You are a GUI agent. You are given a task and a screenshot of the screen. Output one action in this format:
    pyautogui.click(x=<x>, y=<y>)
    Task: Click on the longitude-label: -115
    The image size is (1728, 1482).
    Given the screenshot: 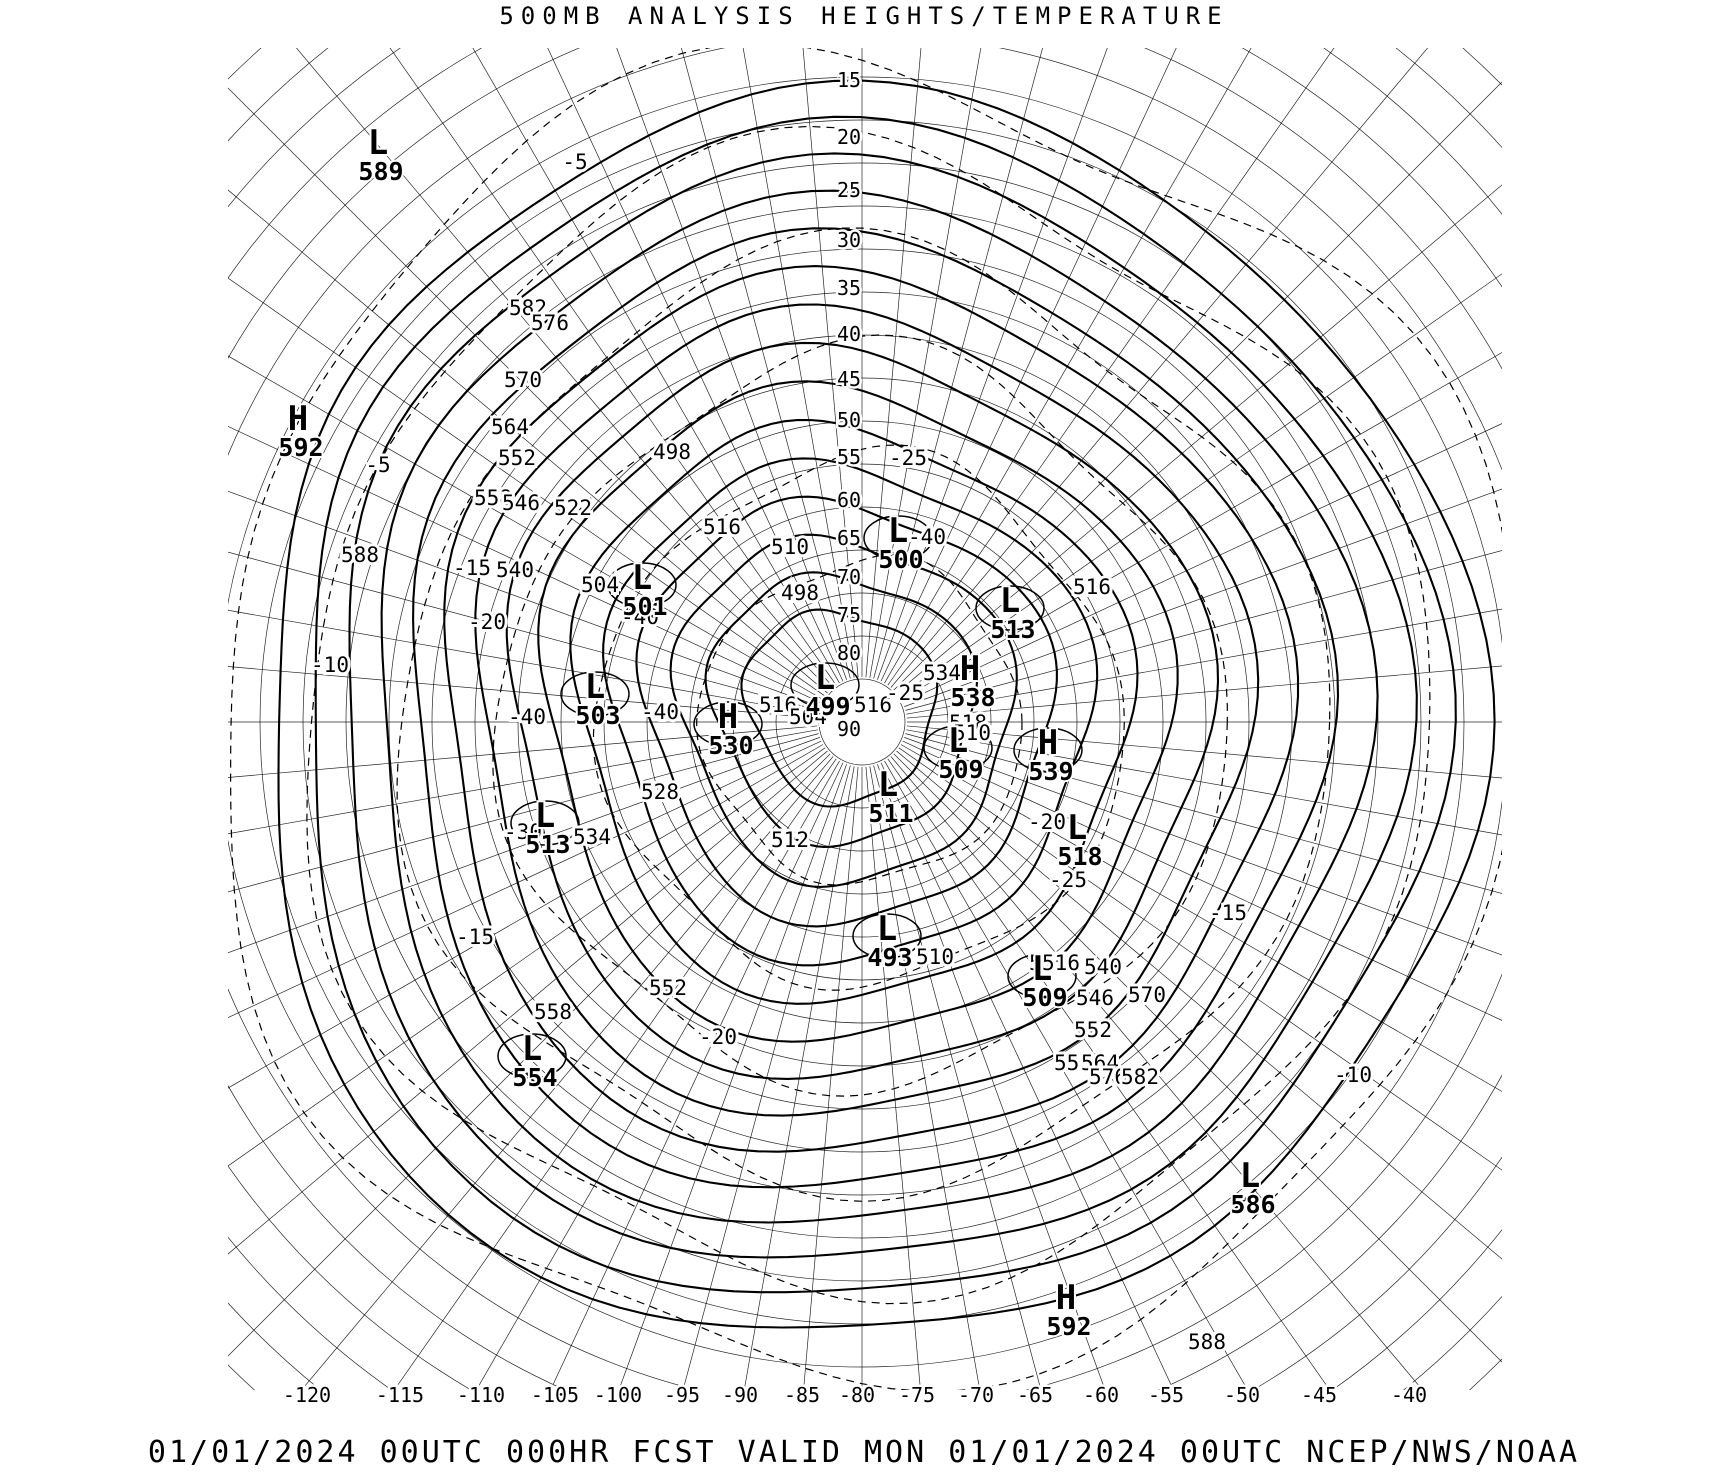 What is the action you would take?
    pyautogui.click(x=400, y=1395)
    